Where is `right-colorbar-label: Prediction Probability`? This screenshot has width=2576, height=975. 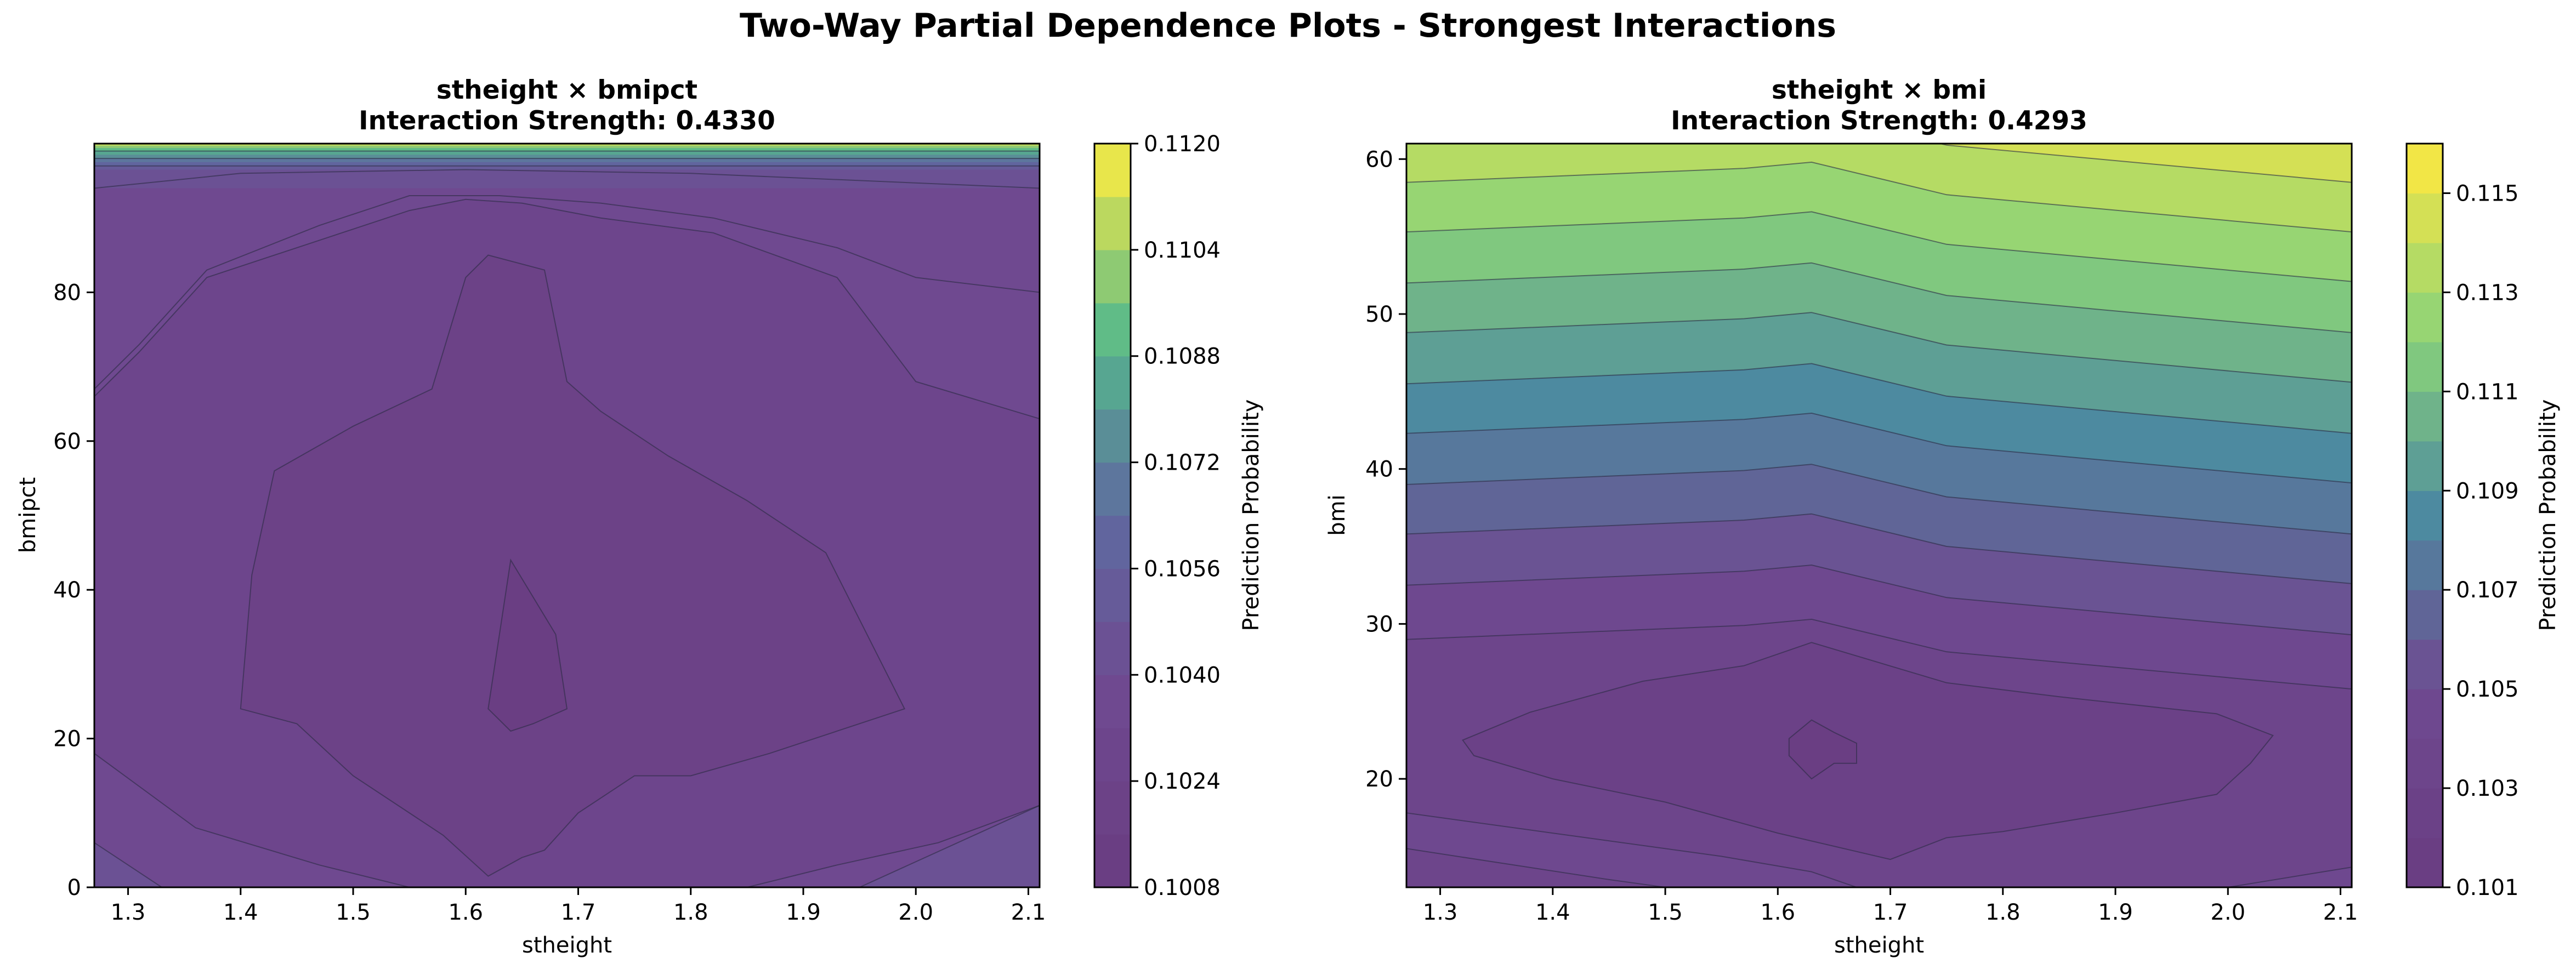
right-colorbar-label: Prediction Probability is located at coordinates (2548, 515).